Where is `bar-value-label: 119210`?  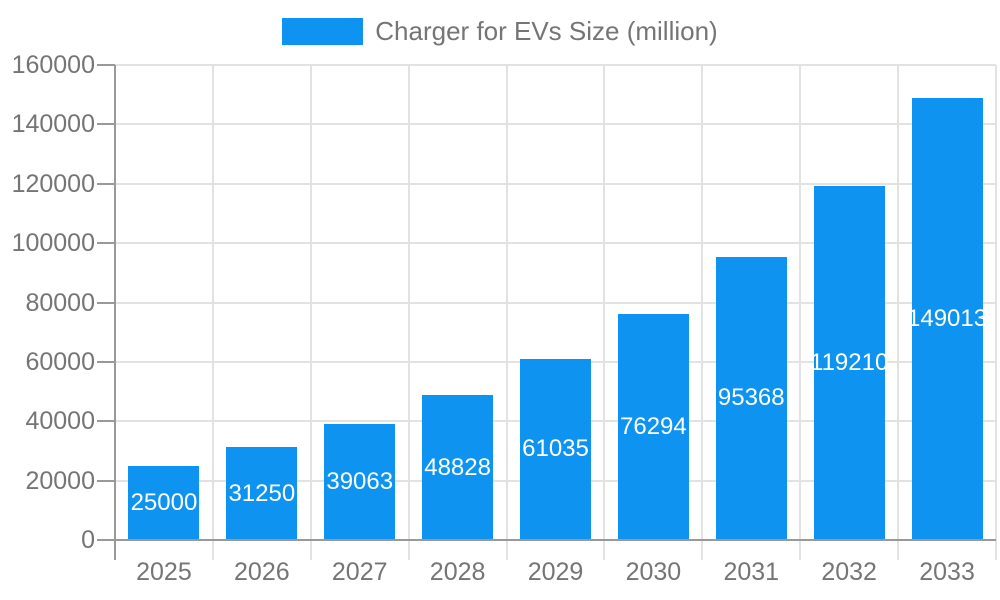 bar-value-label: 119210 is located at coordinates (849, 363).